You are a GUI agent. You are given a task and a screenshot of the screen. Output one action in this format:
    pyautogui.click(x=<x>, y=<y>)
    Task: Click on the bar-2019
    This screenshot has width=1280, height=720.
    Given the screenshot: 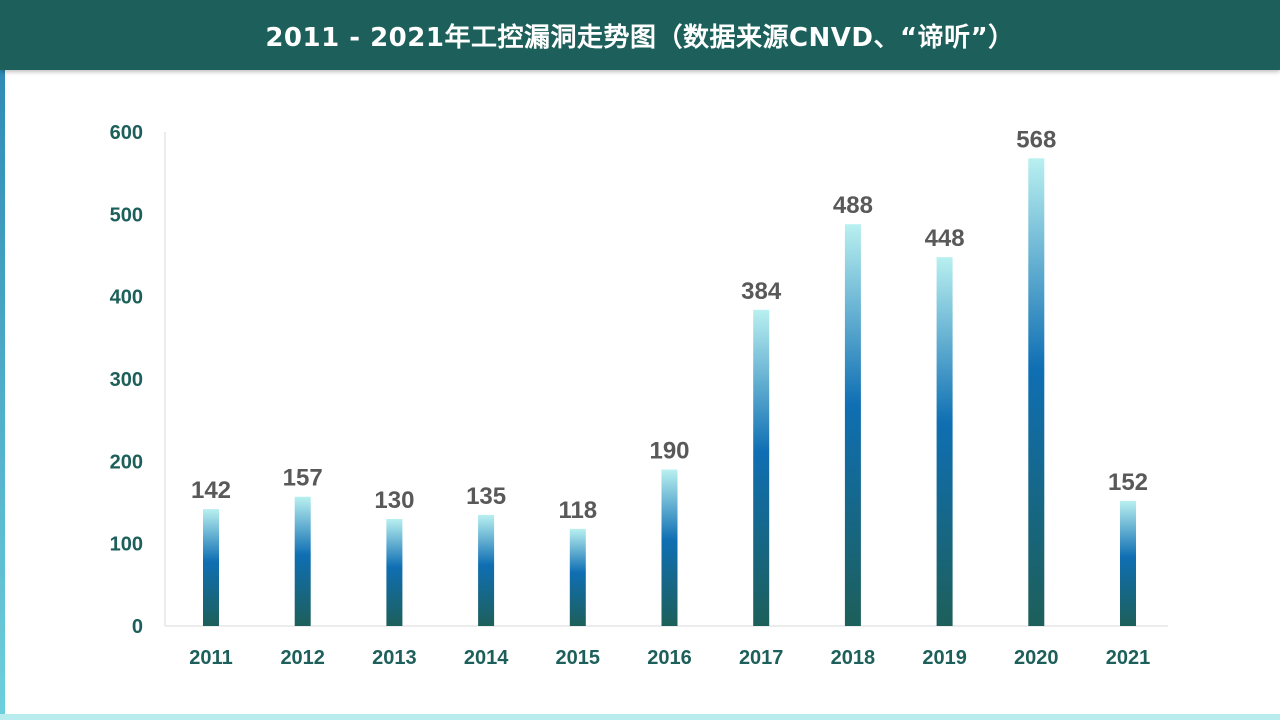 What is the action you would take?
    pyautogui.click(x=944, y=441)
    